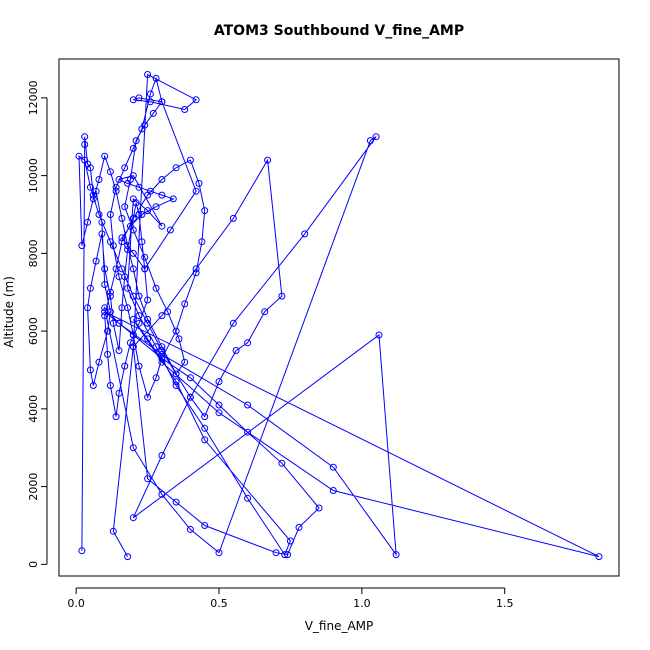 This screenshot has width=650, height=650. I want to click on y-tick-label: 4000, so click(33, 409).